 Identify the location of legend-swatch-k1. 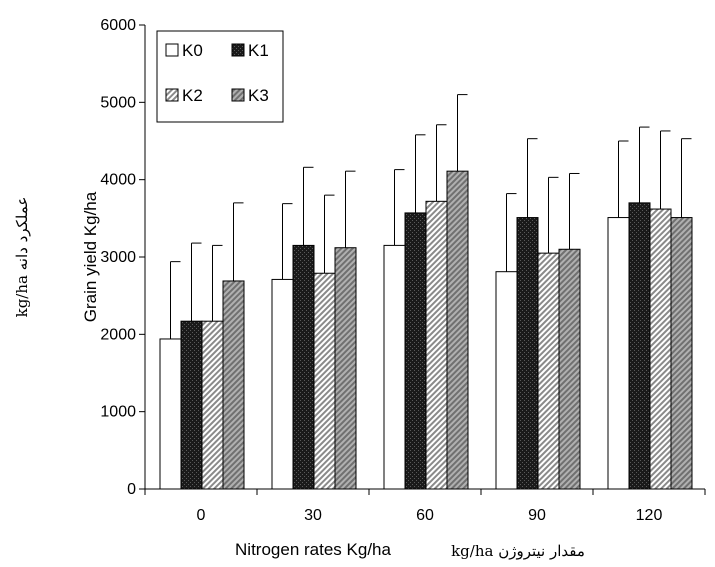
(238, 50).